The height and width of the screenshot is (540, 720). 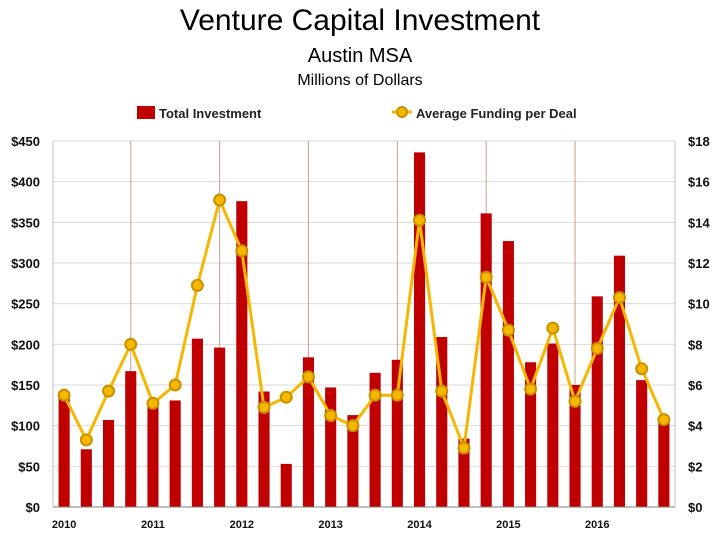 I want to click on right-tick-label: $12, so click(x=699, y=263).